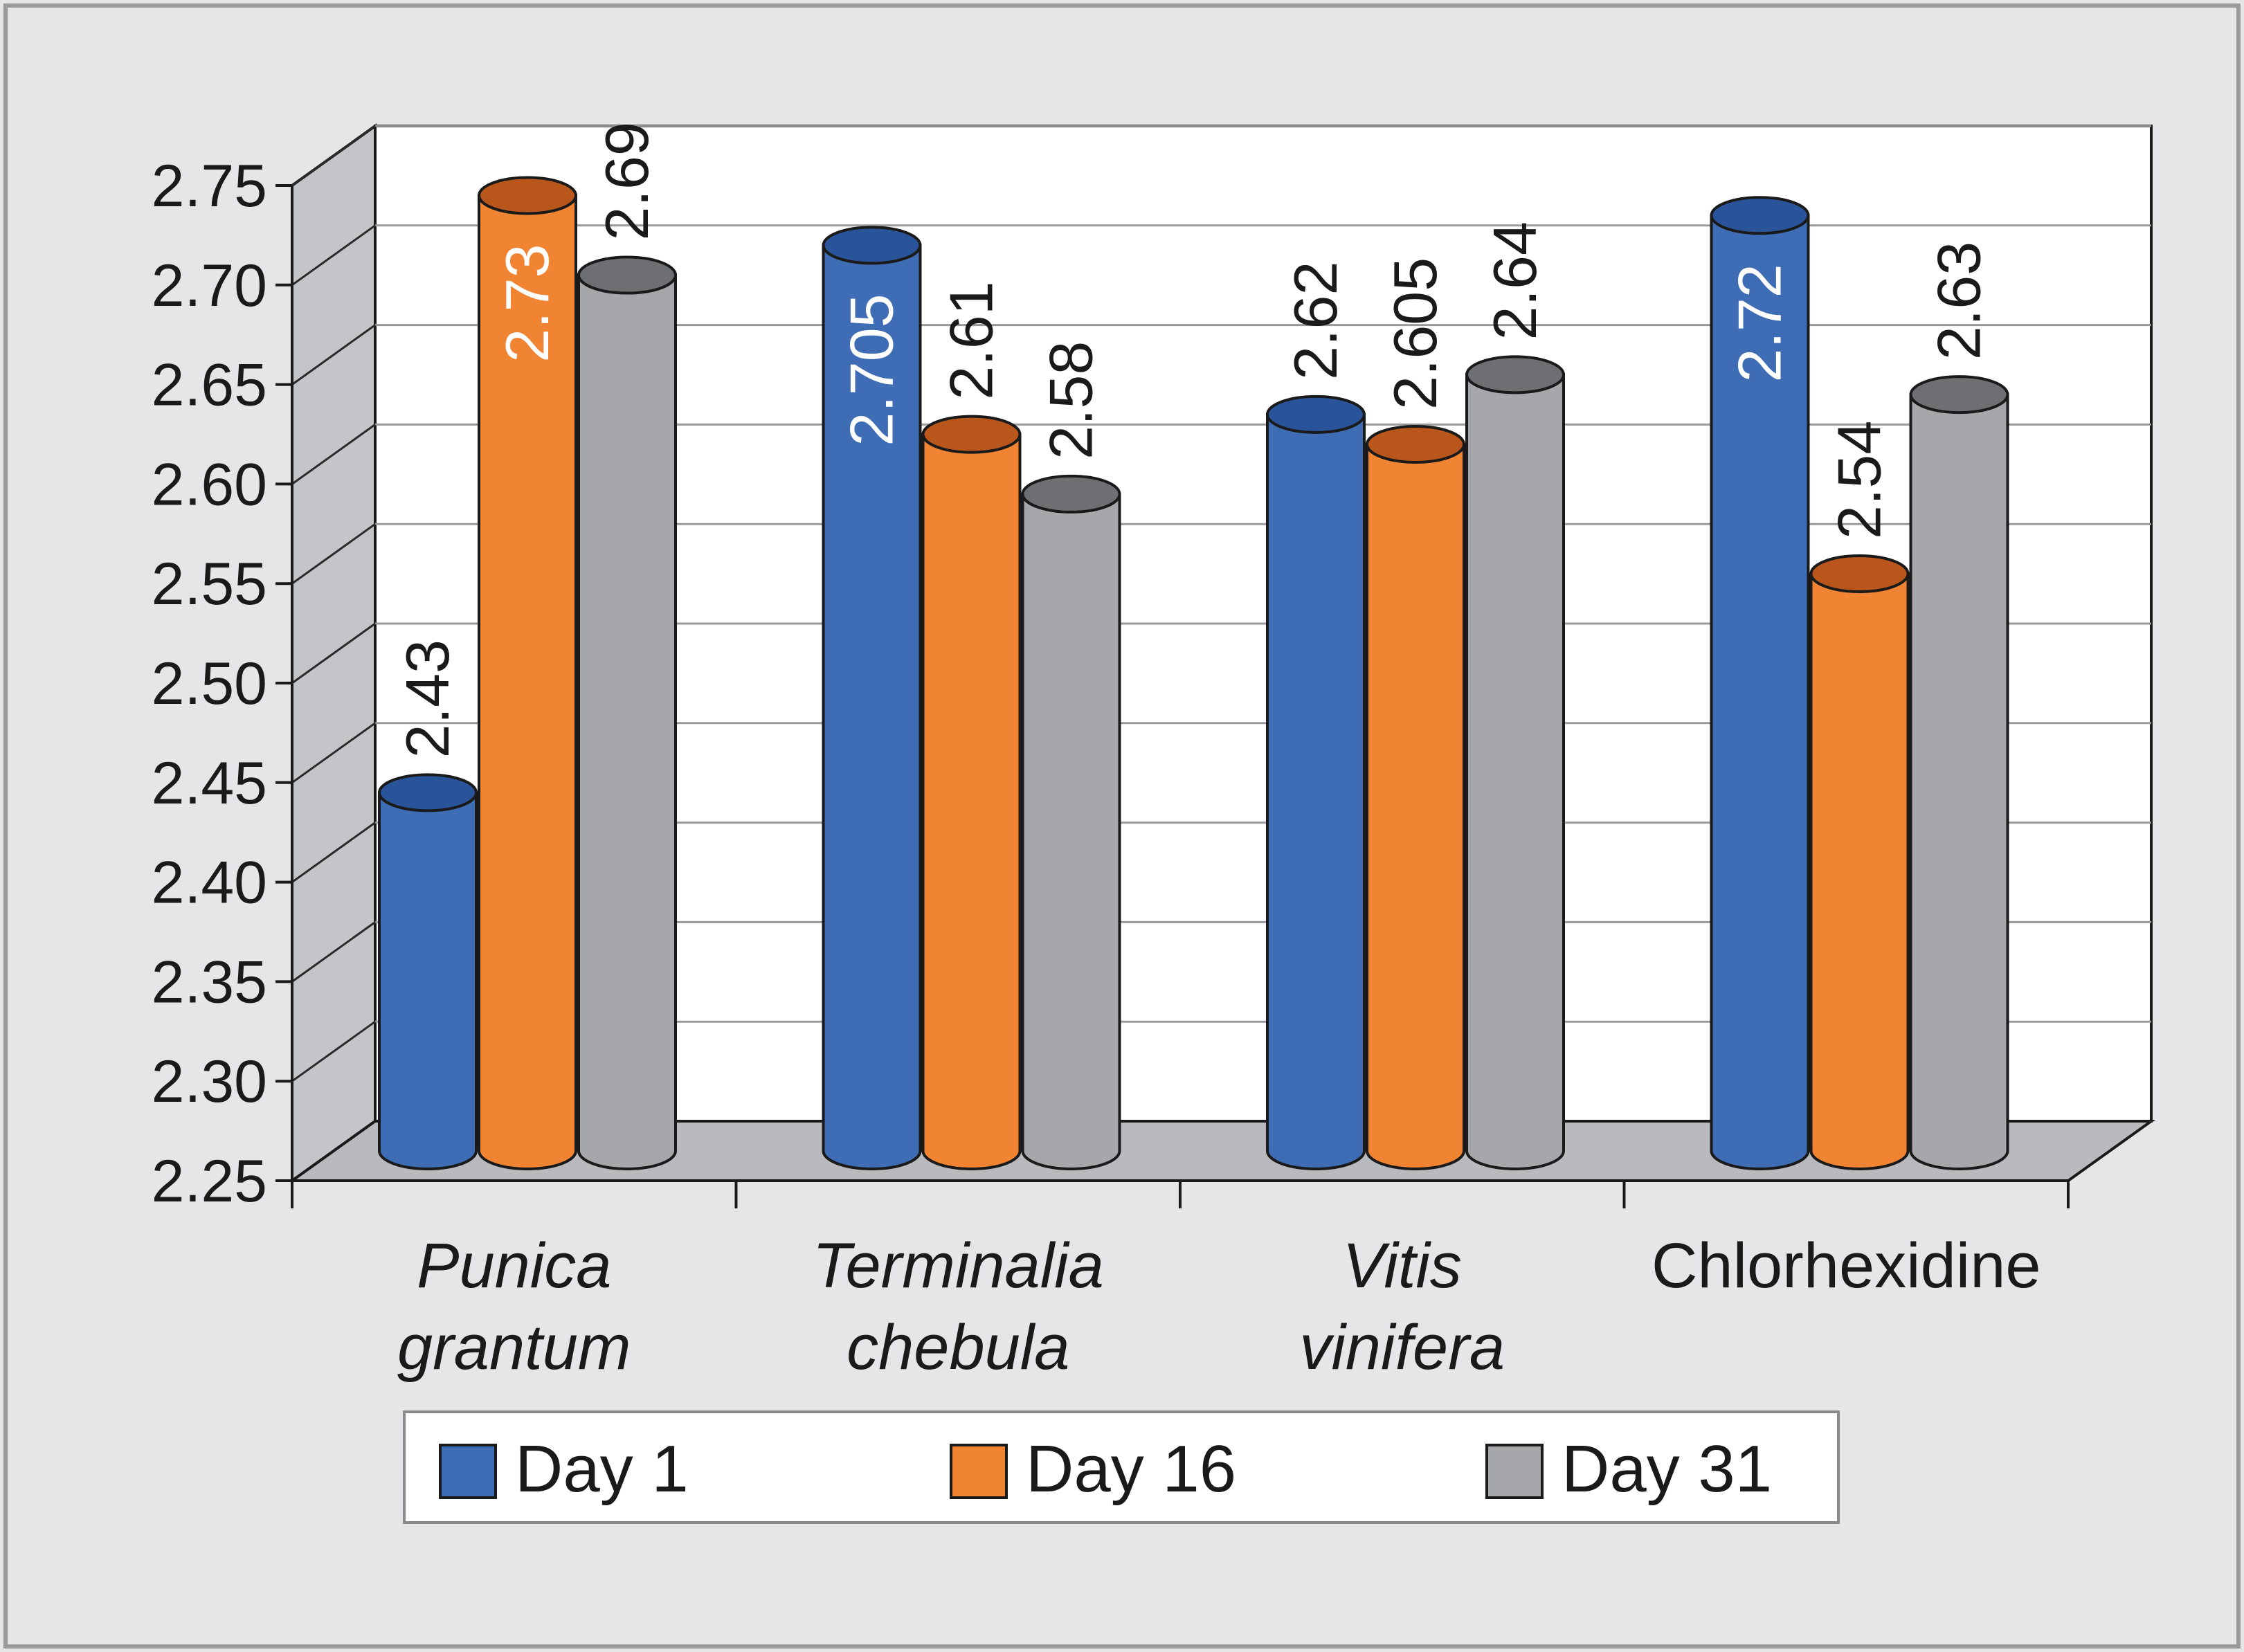  I want to click on value-label: 2.705, so click(872, 370).